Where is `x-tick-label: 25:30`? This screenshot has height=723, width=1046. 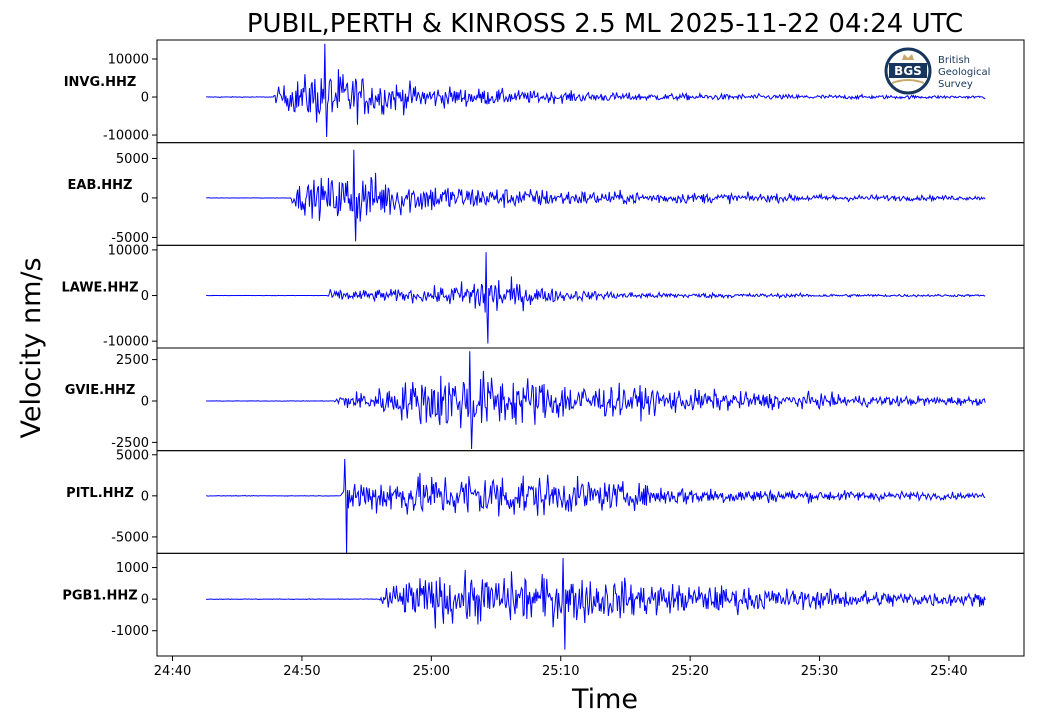
x-tick-label: 25:30 is located at coordinates (819, 671).